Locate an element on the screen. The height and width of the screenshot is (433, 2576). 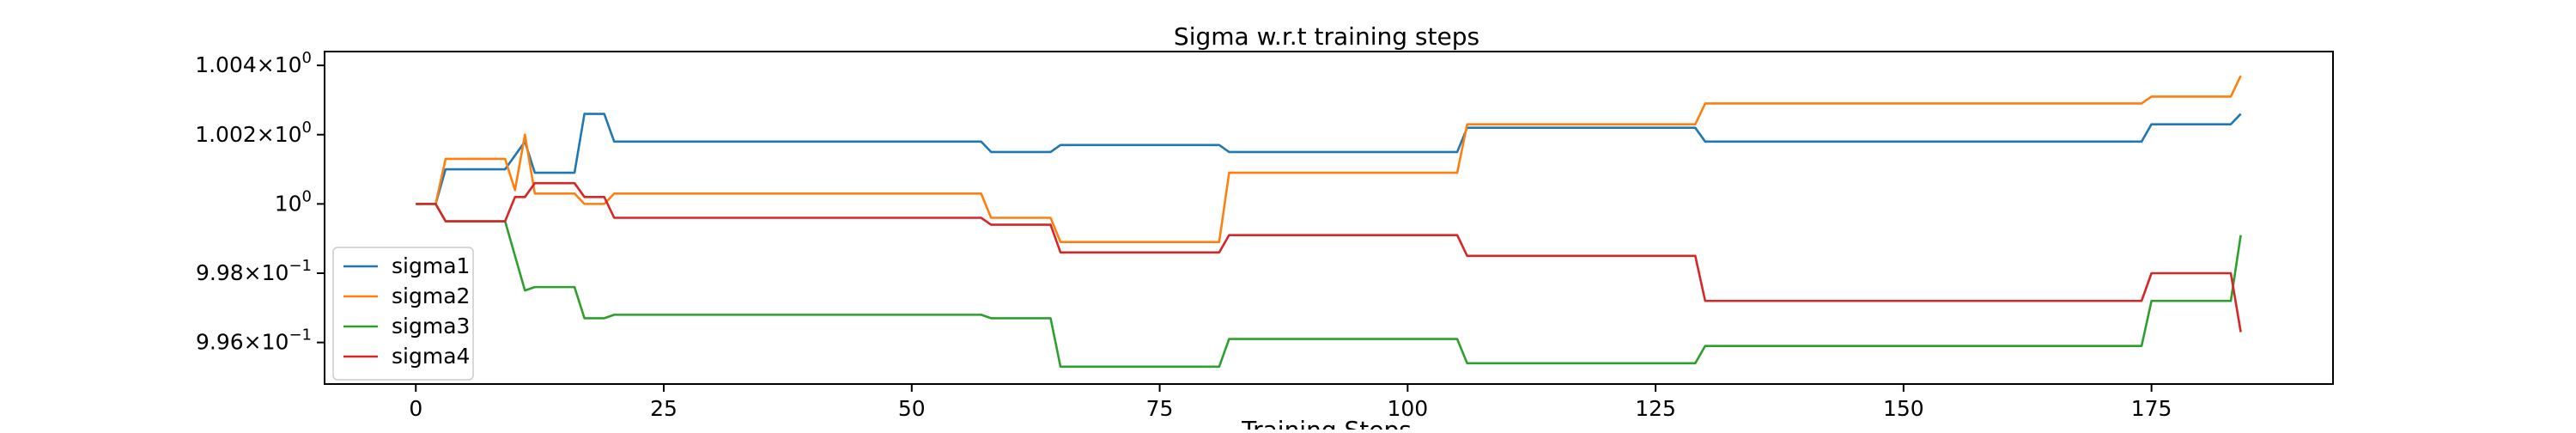
x-tick-label: 50 is located at coordinates (912, 408).